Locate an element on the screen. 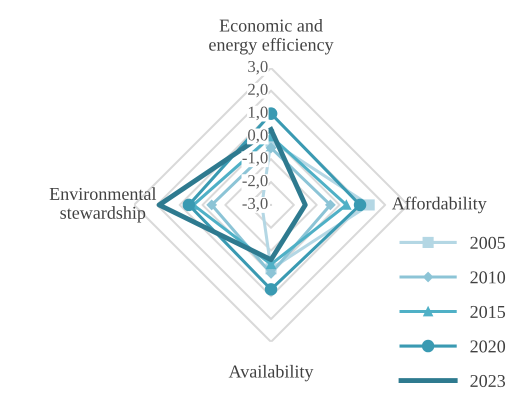 Image resolution: width=522 pixels, height=407 pixels. legend-label: 2023 is located at coordinates (488, 381).